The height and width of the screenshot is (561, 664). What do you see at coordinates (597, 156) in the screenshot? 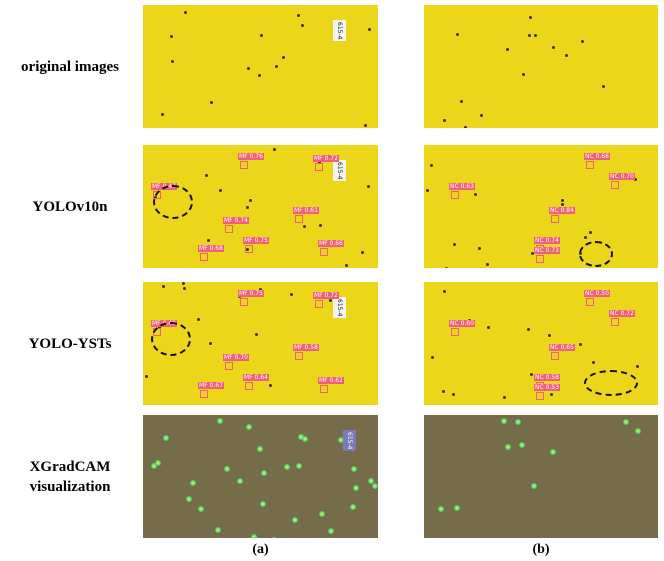
I see `detection-label: NC 0.68` at bounding box center [597, 156].